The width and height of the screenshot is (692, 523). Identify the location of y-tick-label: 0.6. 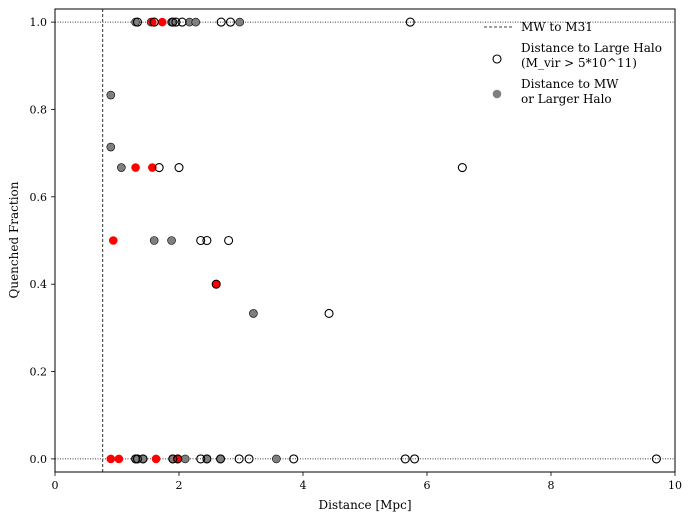
(39, 197).